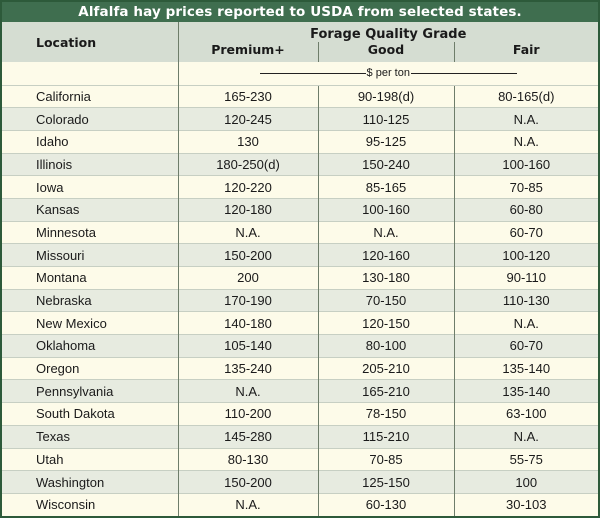  I want to click on premium-cell: 200, so click(247, 278).